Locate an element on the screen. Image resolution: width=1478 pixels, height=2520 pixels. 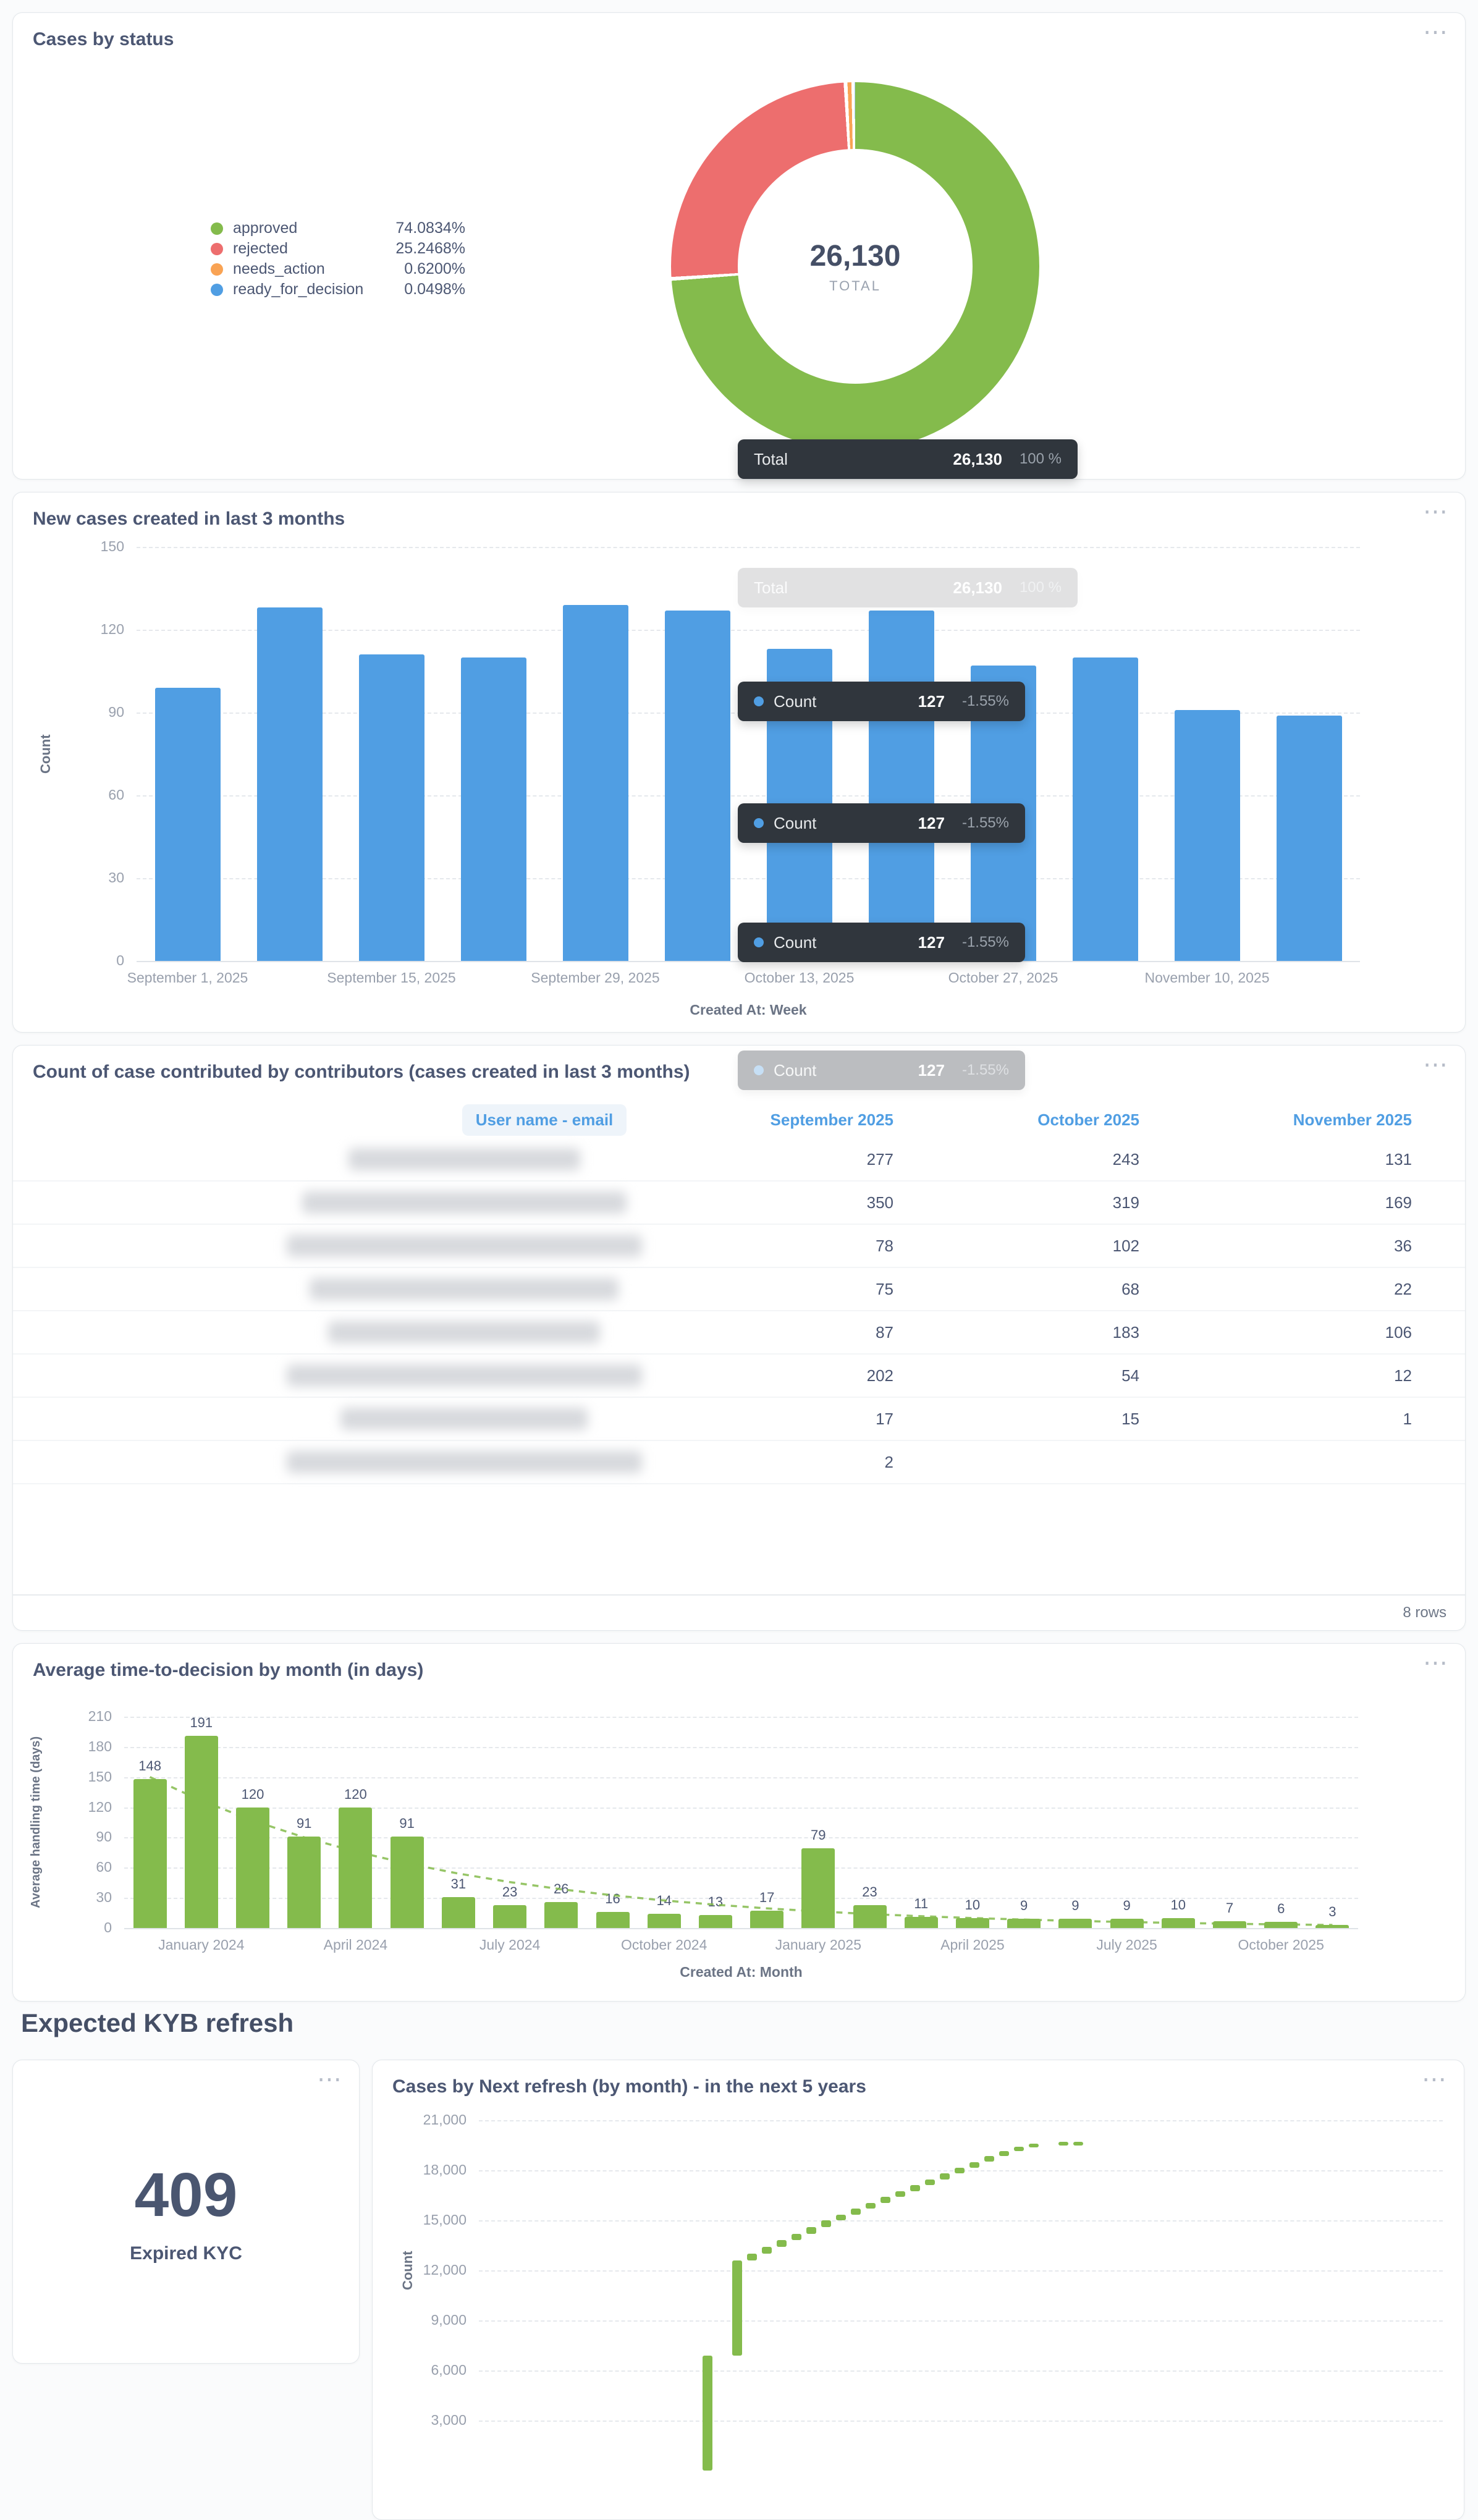
table-cell-value: 350 is located at coordinates (879, 1202).